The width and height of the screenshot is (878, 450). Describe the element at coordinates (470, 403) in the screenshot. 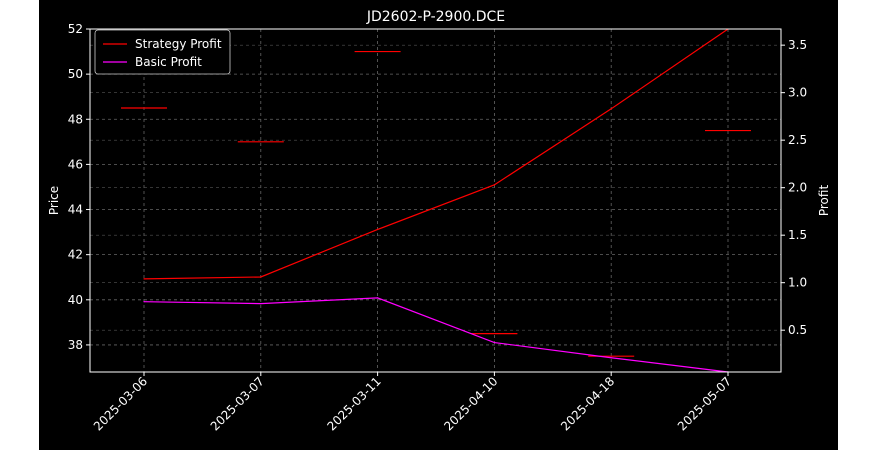

I see `x-tick-label: 2025-04-10` at that location.